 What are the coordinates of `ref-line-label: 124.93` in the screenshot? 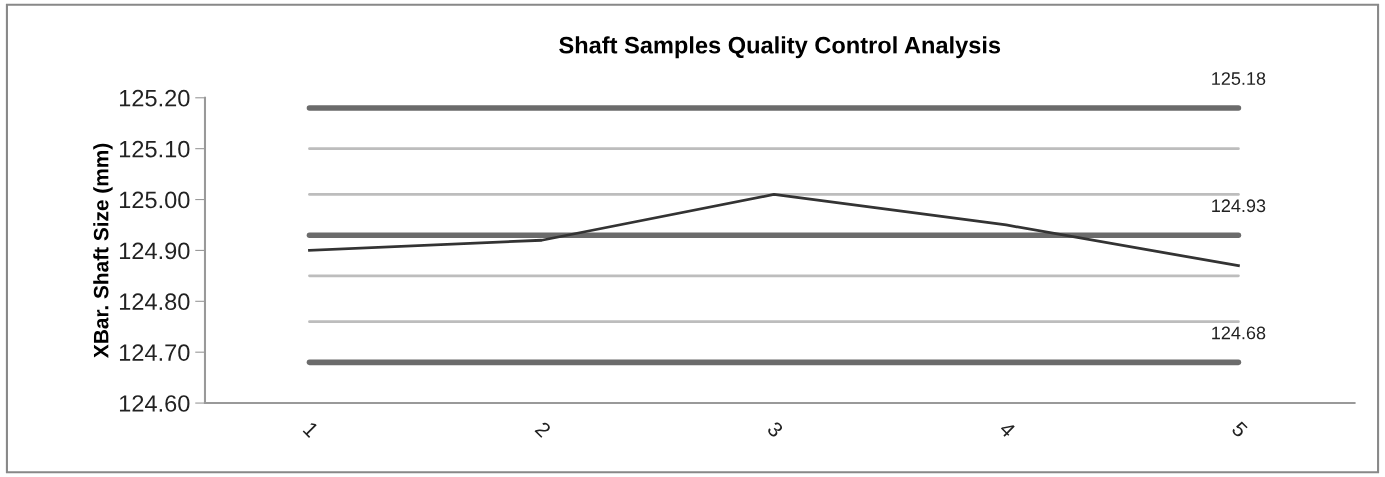 It's located at (1239, 206).